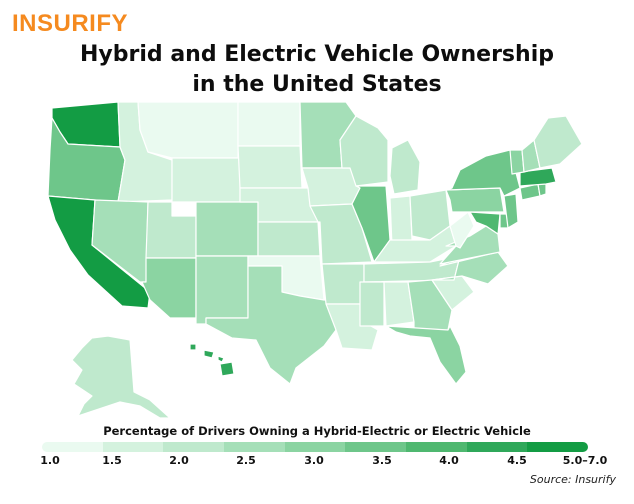 The image size is (634, 504). Describe the element at coordinates (470, 268) in the screenshot. I see `state-nc` at that location.